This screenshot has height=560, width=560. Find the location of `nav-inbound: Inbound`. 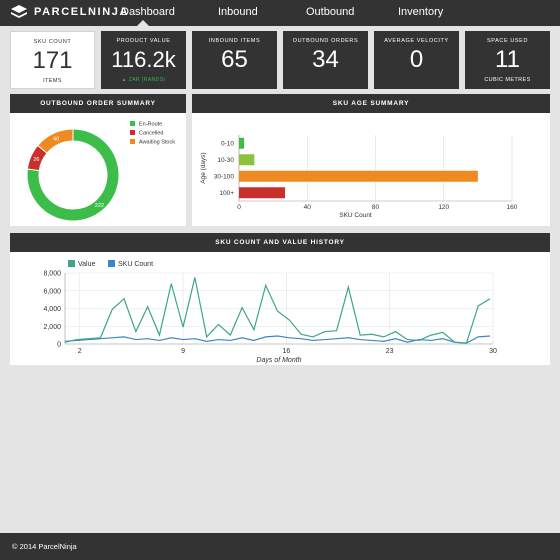

nav-inbound: Inbound is located at coordinates (238, 12).